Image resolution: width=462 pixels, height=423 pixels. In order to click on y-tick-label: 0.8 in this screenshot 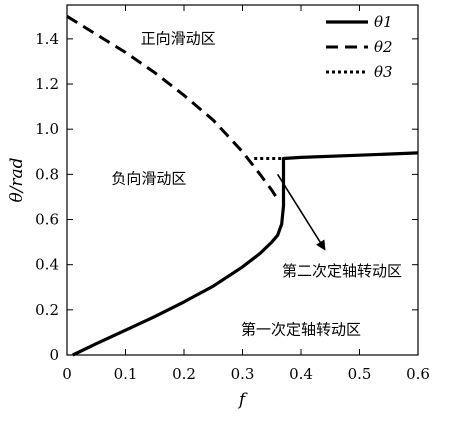, I will do `click(47, 174)`.